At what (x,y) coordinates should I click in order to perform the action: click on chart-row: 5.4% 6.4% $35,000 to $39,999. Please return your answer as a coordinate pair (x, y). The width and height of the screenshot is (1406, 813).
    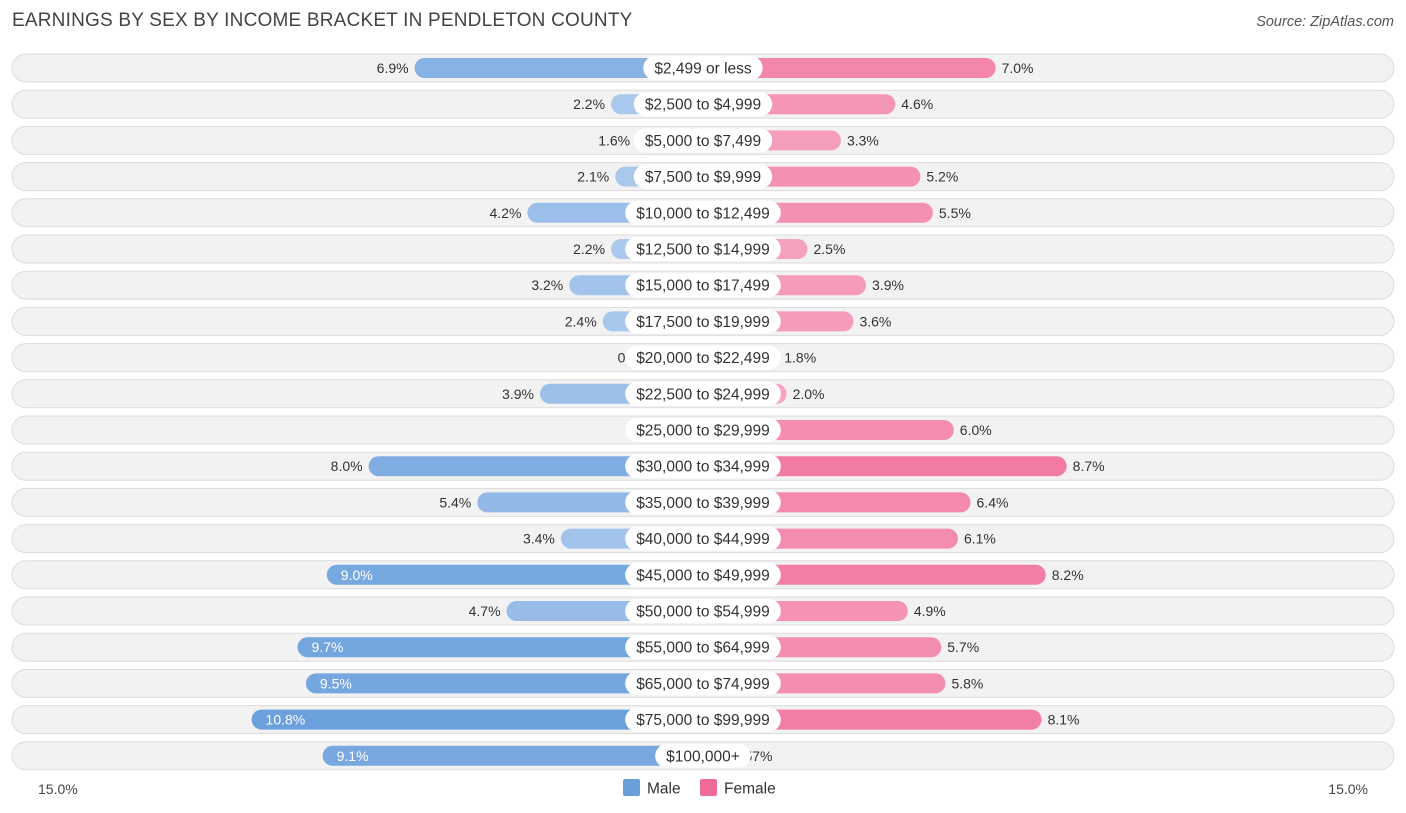
    Looking at the image, I should click on (703, 502).